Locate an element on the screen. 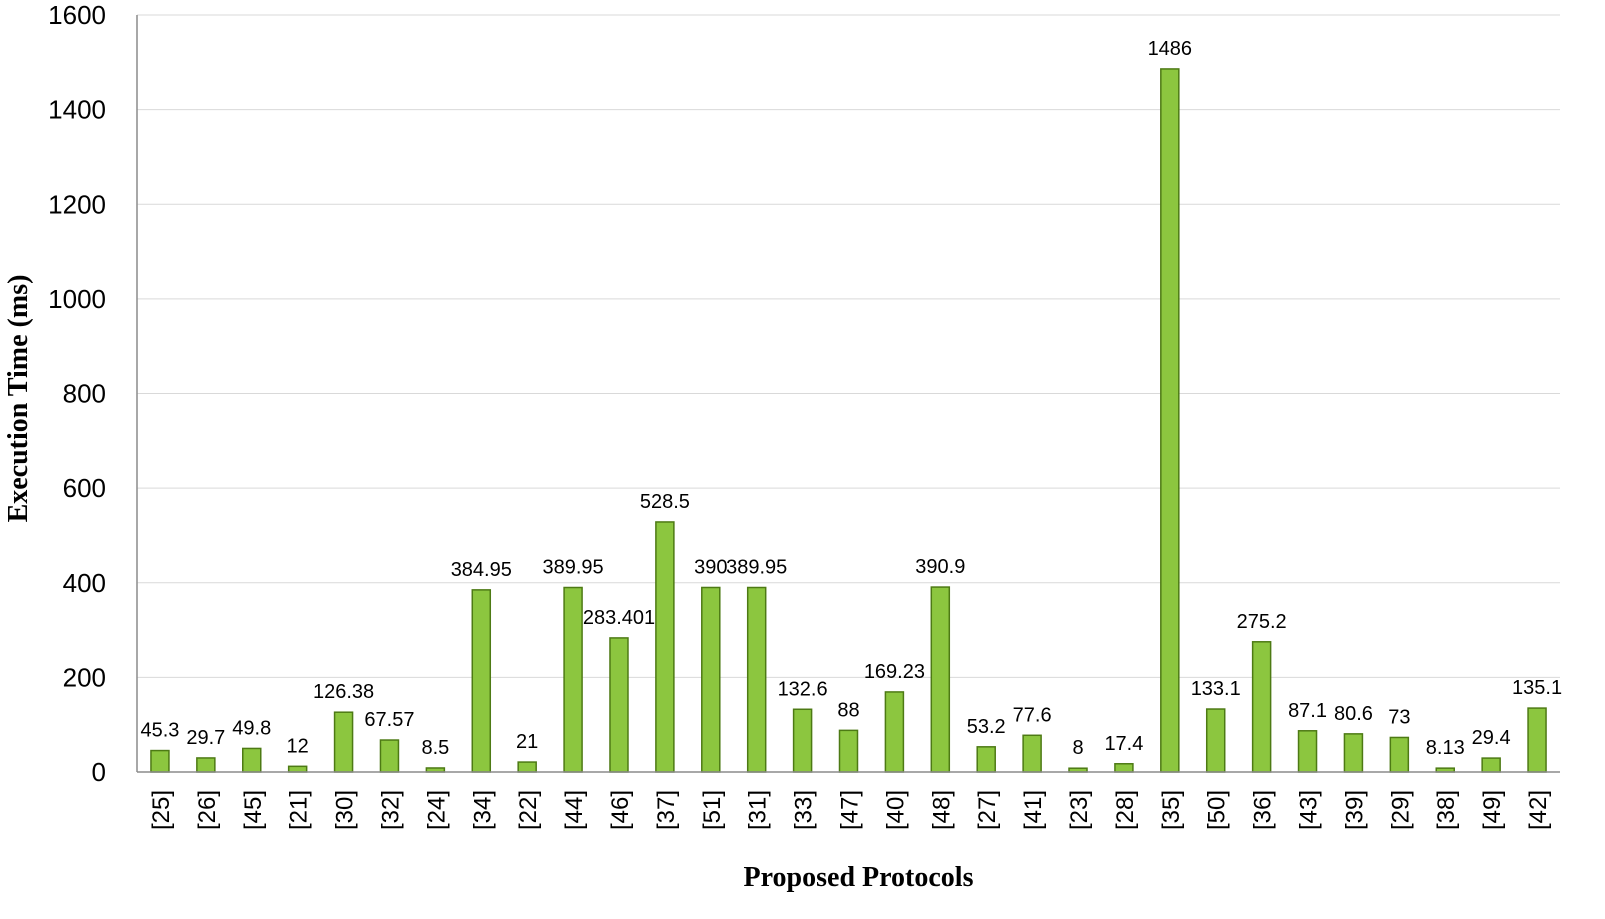 The width and height of the screenshot is (1605, 919). y-tick-label: 1600 is located at coordinates (77, 15).